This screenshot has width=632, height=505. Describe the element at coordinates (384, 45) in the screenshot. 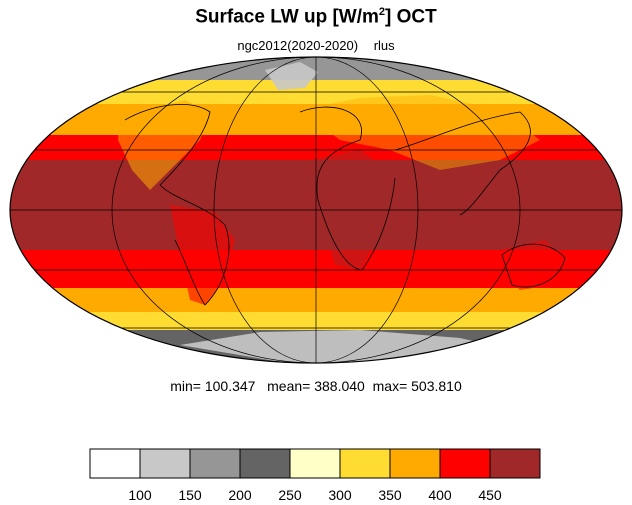

I see `subtitle-variable: rlus` at that location.